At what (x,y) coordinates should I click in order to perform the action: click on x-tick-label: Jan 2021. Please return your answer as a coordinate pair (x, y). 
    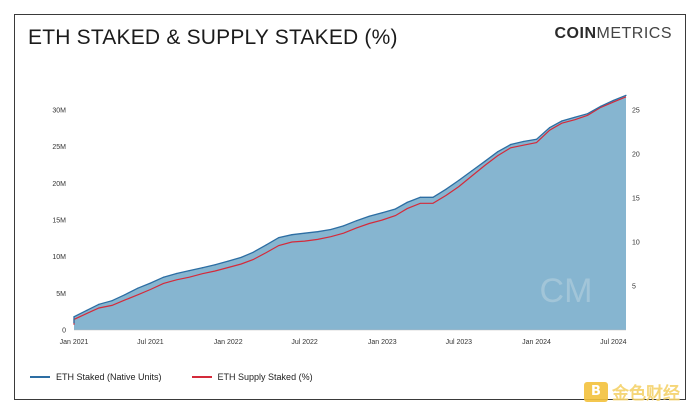
    Looking at the image, I should click on (74, 342).